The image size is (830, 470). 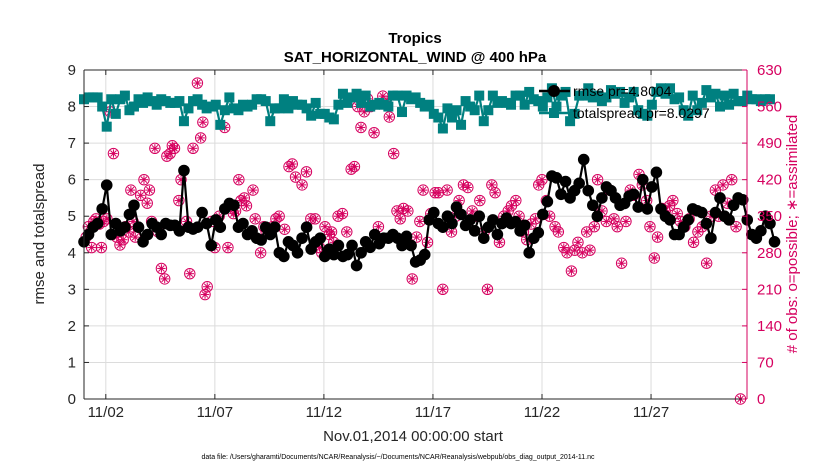 I want to click on chart-title: Tropics, so click(x=414, y=38).